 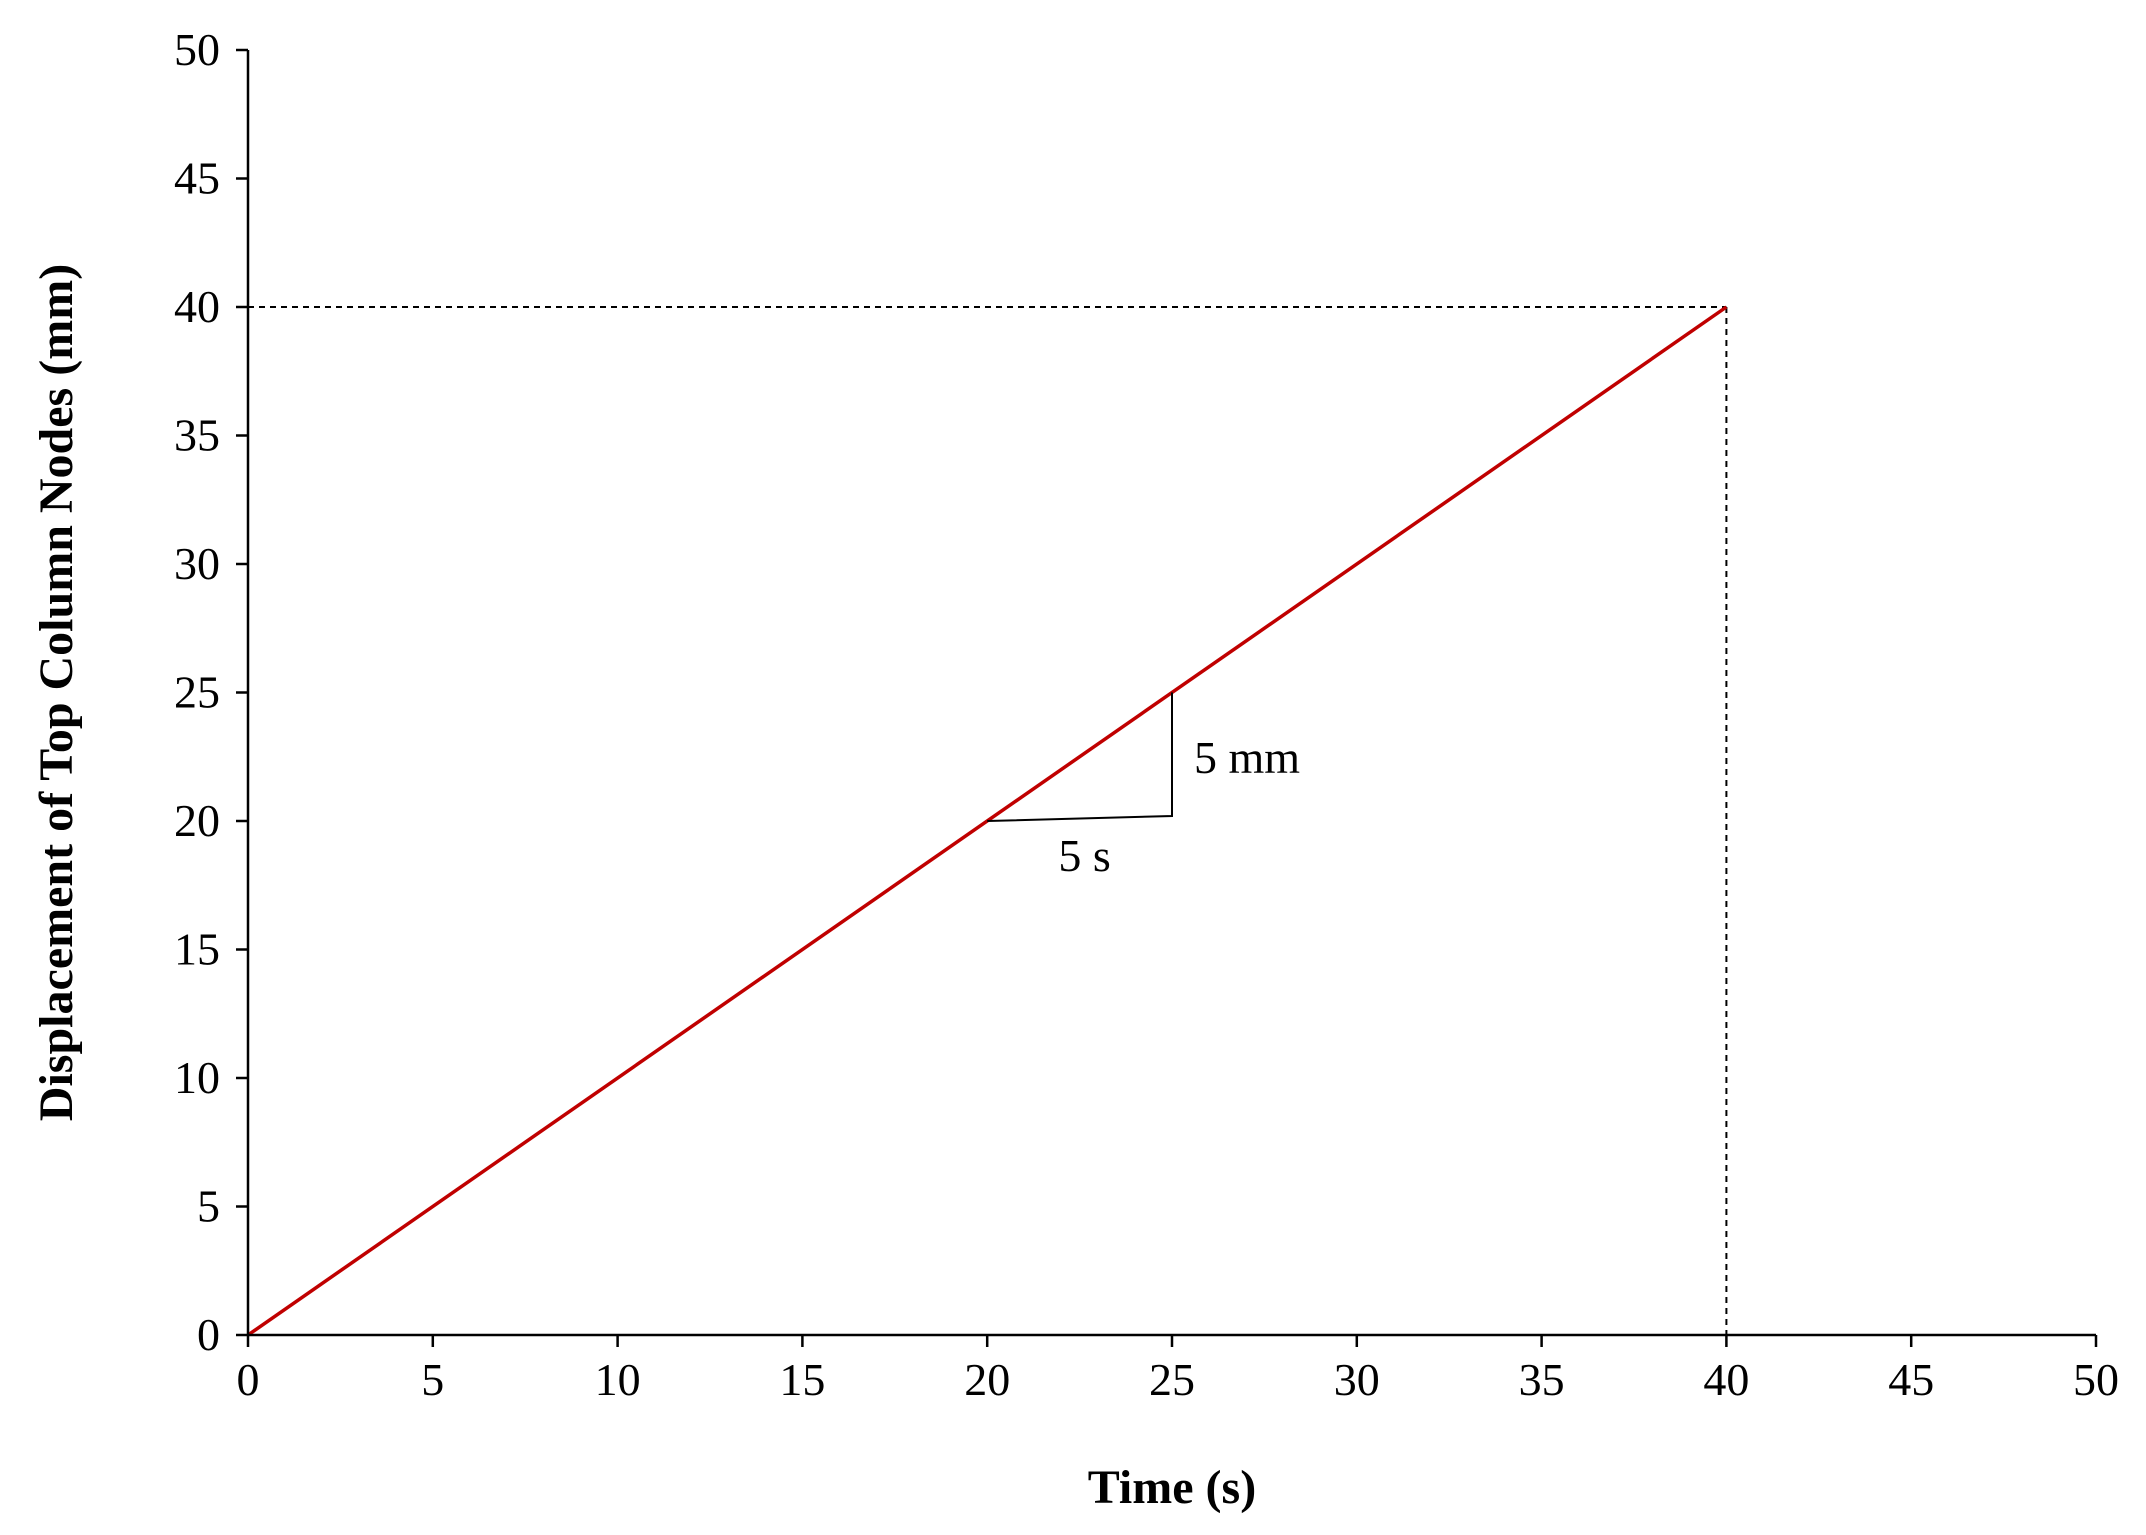 What do you see at coordinates (197, 435) in the screenshot?
I see `y-tick-label: 35` at bounding box center [197, 435].